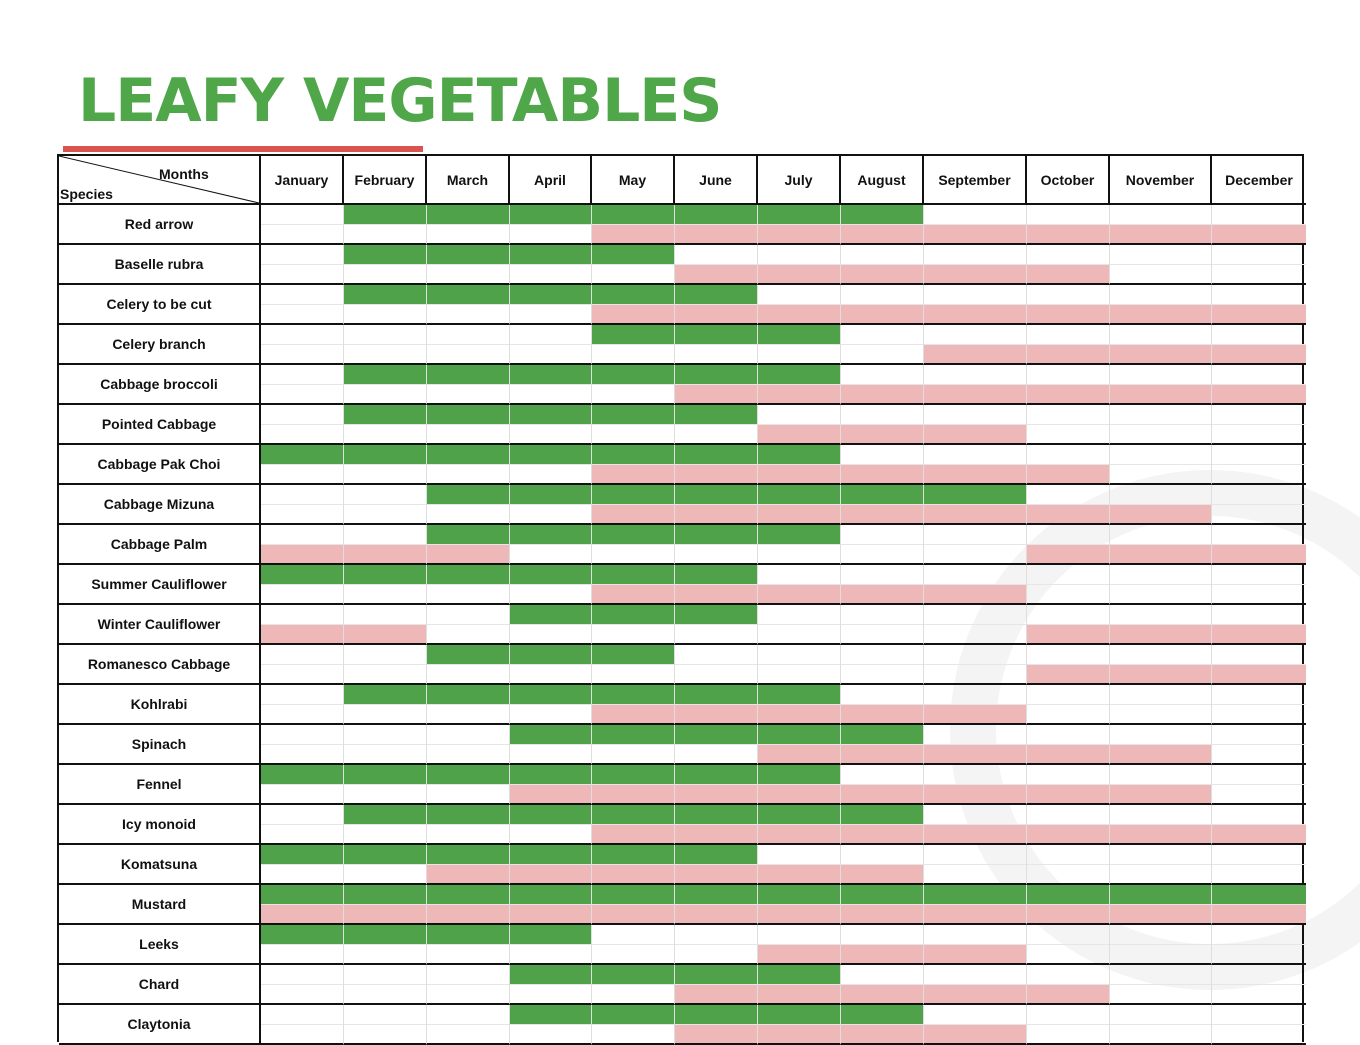 This screenshot has height=1045, width=1360. What do you see at coordinates (385, 180) in the screenshot?
I see `month-header-february: February` at bounding box center [385, 180].